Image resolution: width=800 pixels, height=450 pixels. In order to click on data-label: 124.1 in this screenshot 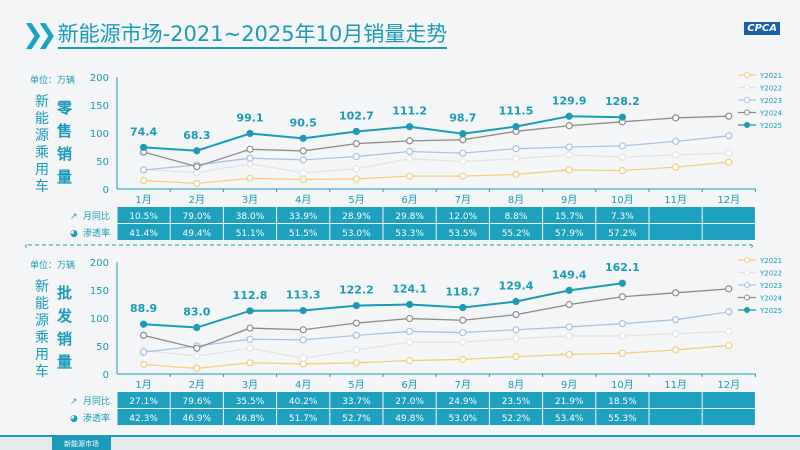, I will do `click(409, 289)`.